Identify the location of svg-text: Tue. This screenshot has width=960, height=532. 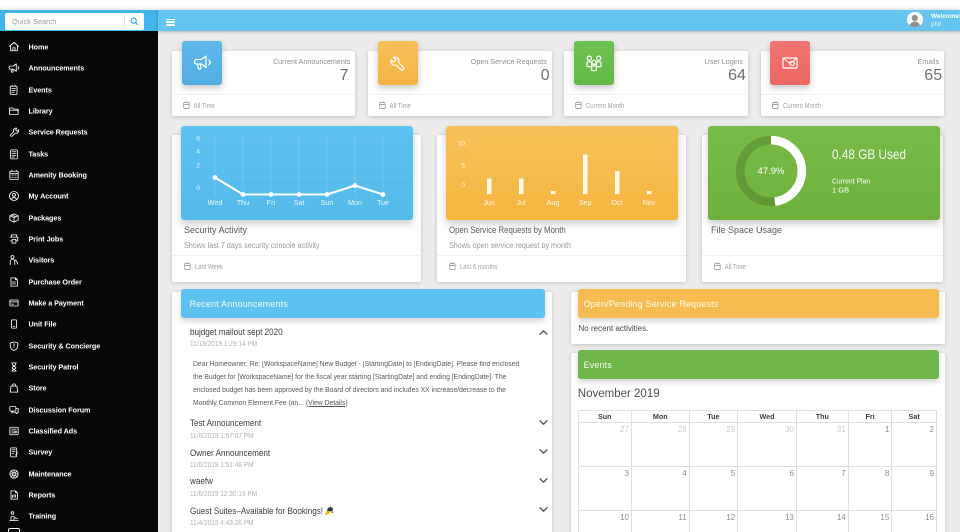
(383, 202).